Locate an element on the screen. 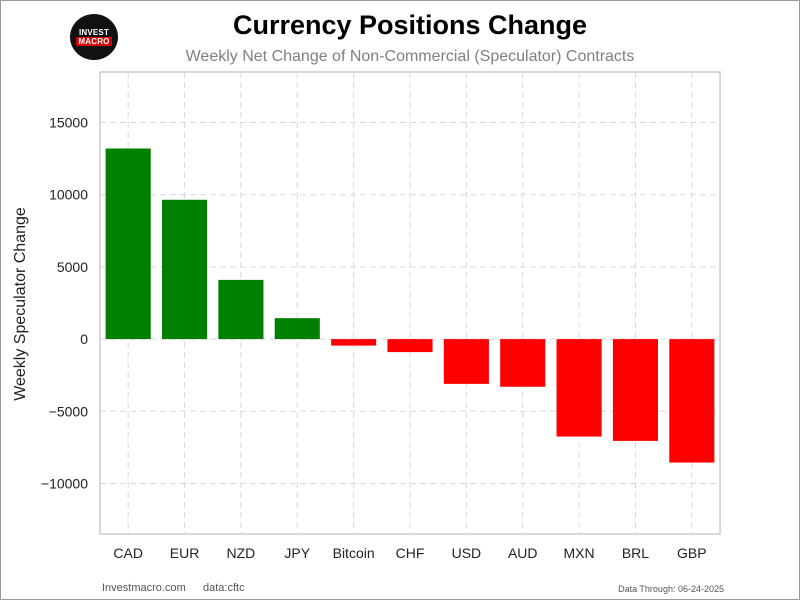  y-tick-label: 10000 is located at coordinates (68, 195).